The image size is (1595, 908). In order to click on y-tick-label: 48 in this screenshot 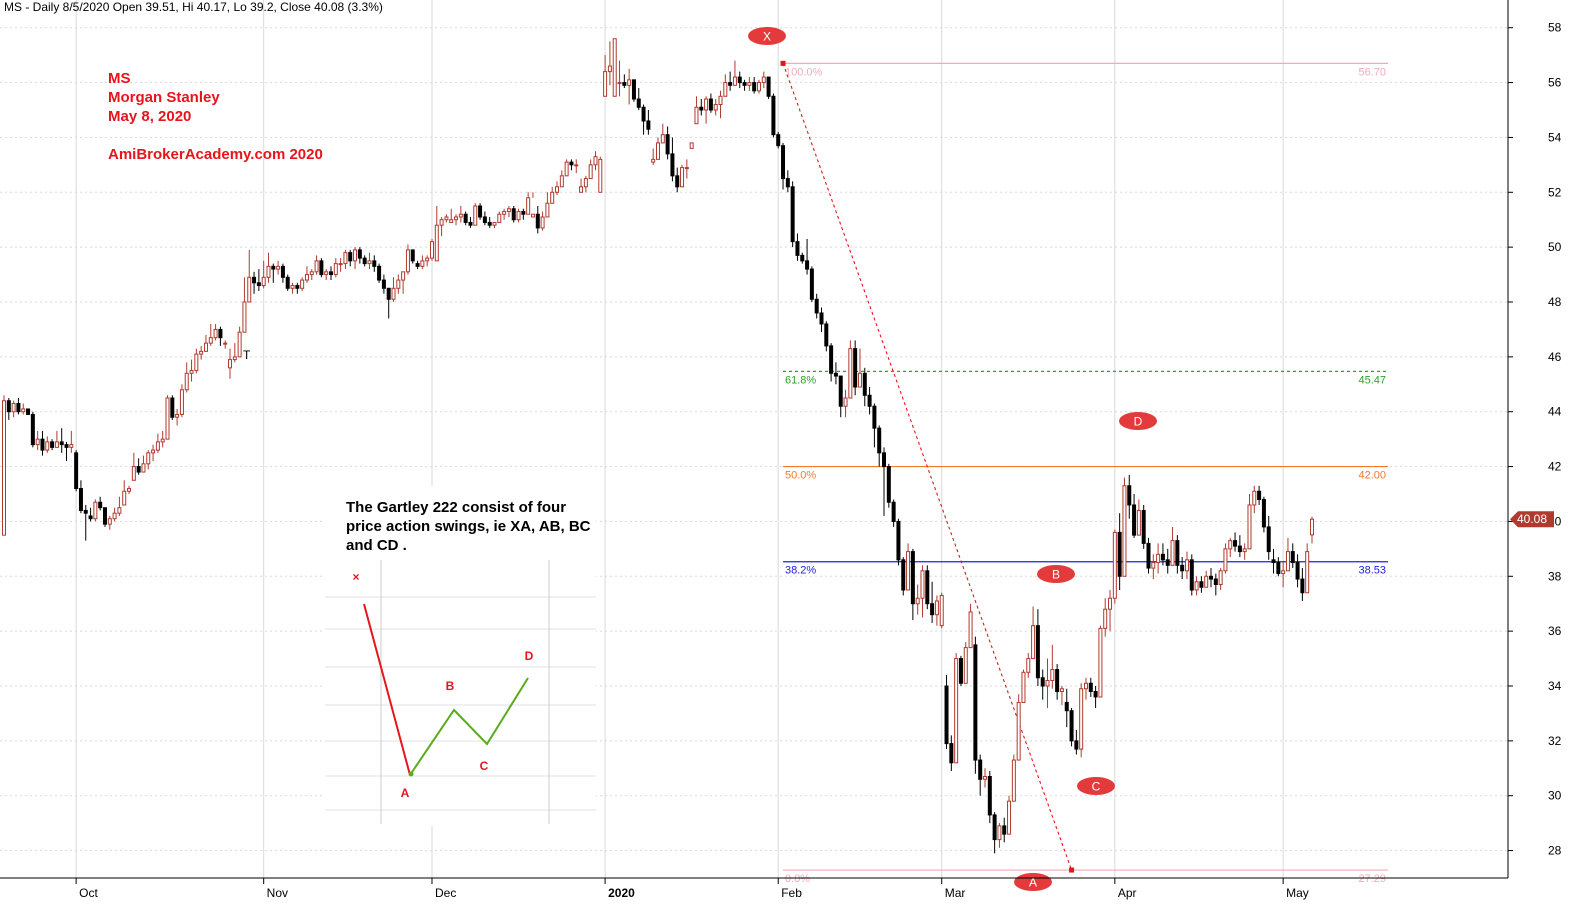, I will do `click(1555, 302)`.